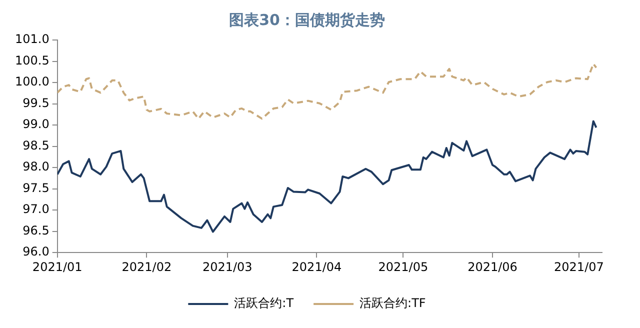 This screenshot has width=640, height=328. What do you see at coordinates (36, 209) in the screenshot?
I see `y-tick-label: 97.0` at bounding box center [36, 209].